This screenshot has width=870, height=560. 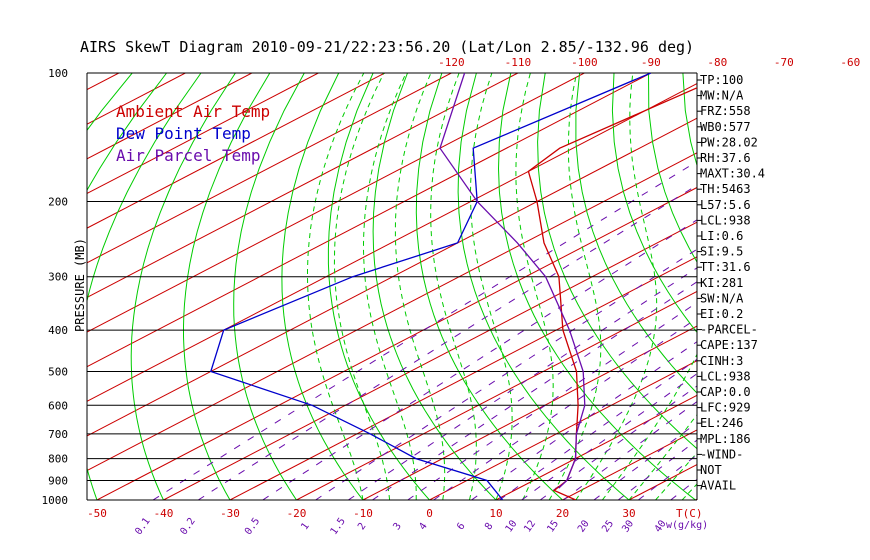 What do you see at coordinates (230, 513) in the screenshot?
I see `bottom-temp-tick-label: -30` at bounding box center [230, 513].